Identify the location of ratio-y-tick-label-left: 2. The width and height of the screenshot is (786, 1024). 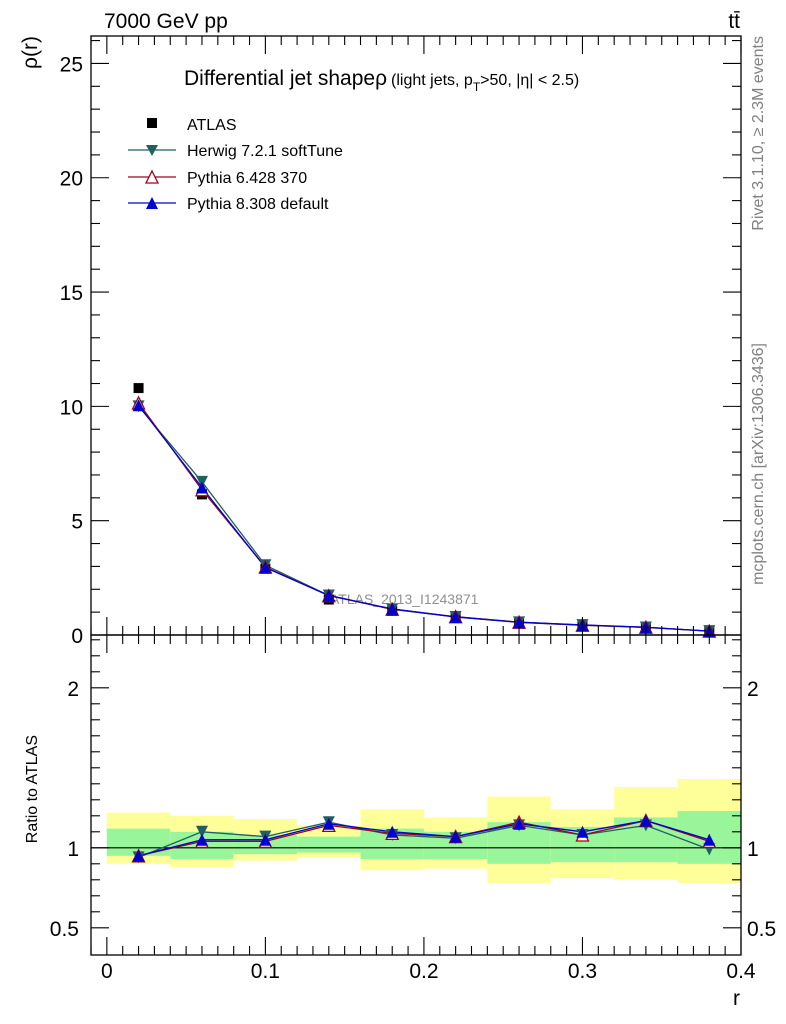
(73, 689).